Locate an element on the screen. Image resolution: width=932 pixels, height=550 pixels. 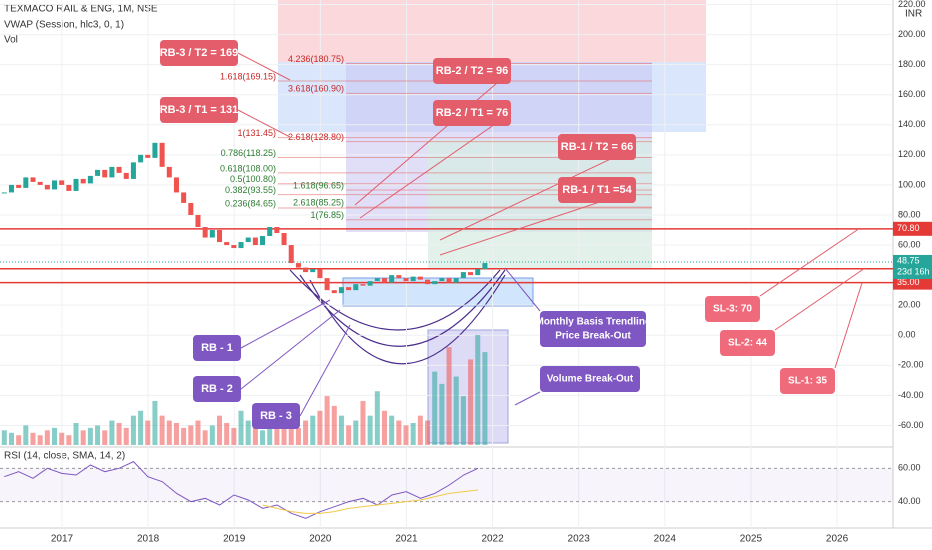
callout-label: SL-3: 70 is located at coordinates (732, 309).